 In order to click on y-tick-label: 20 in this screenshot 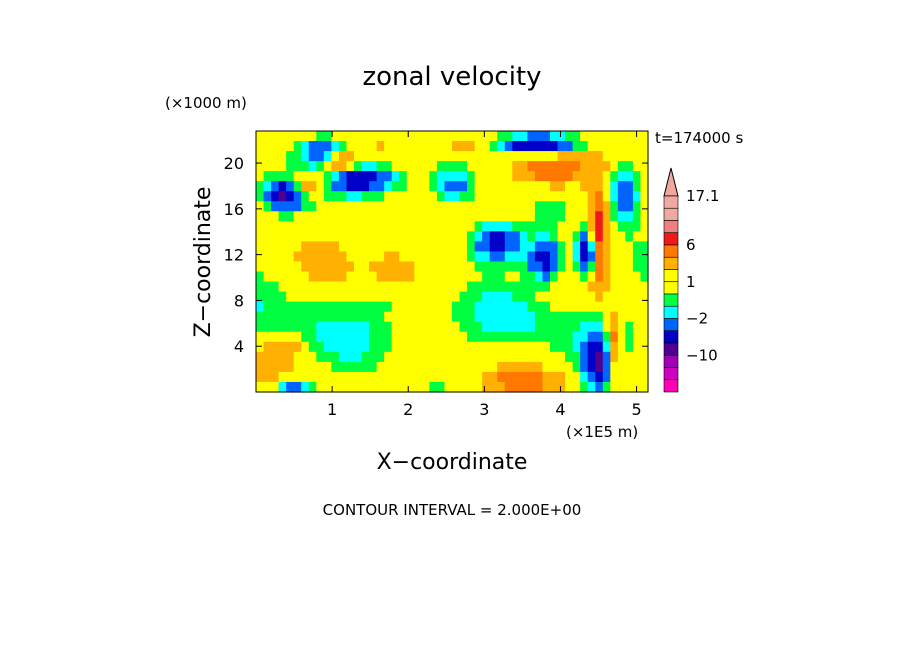, I will do `click(234, 163)`.